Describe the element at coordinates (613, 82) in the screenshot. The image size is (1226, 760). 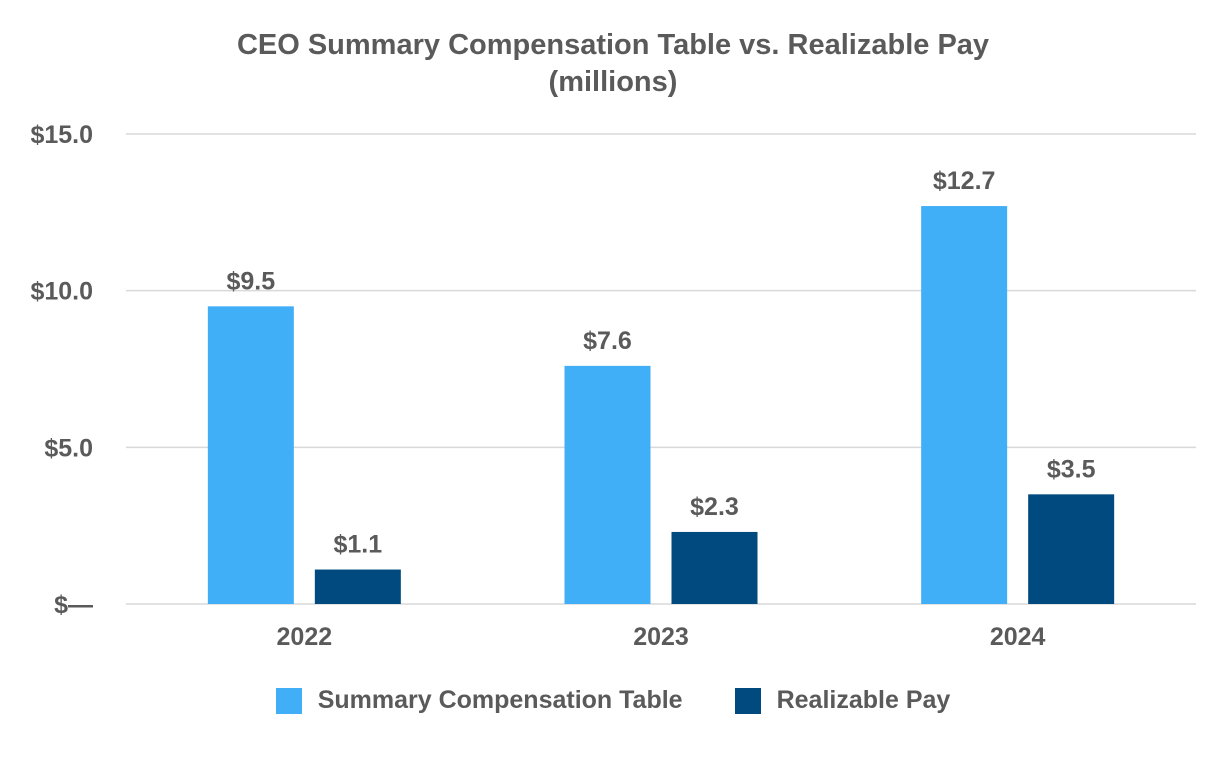
I see `chart-subtitle: (millions)` at that location.